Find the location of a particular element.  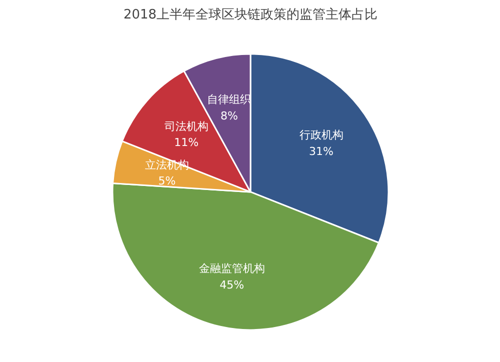

data-label: 11% is located at coordinates (186, 143).